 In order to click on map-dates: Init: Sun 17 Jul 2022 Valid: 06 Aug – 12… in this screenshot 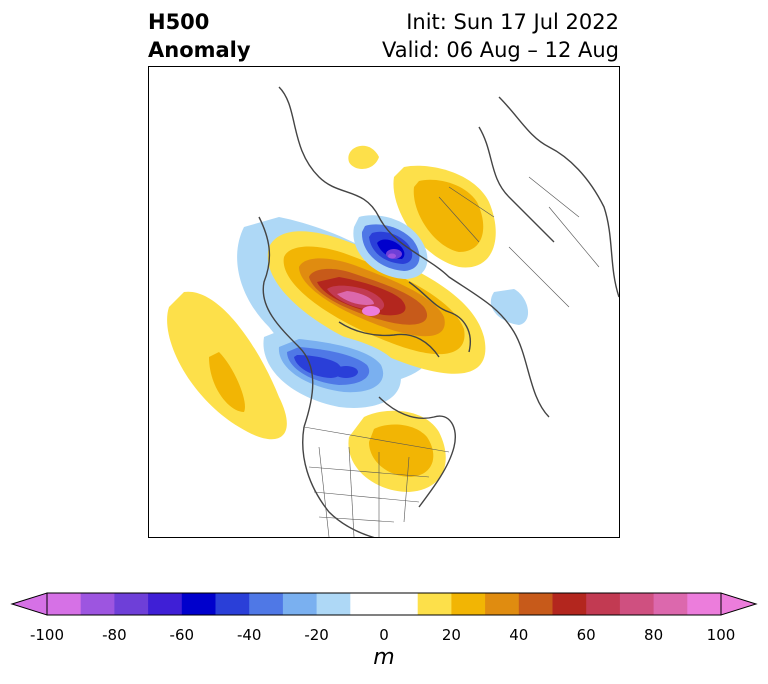, I will do `click(500, 36)`.